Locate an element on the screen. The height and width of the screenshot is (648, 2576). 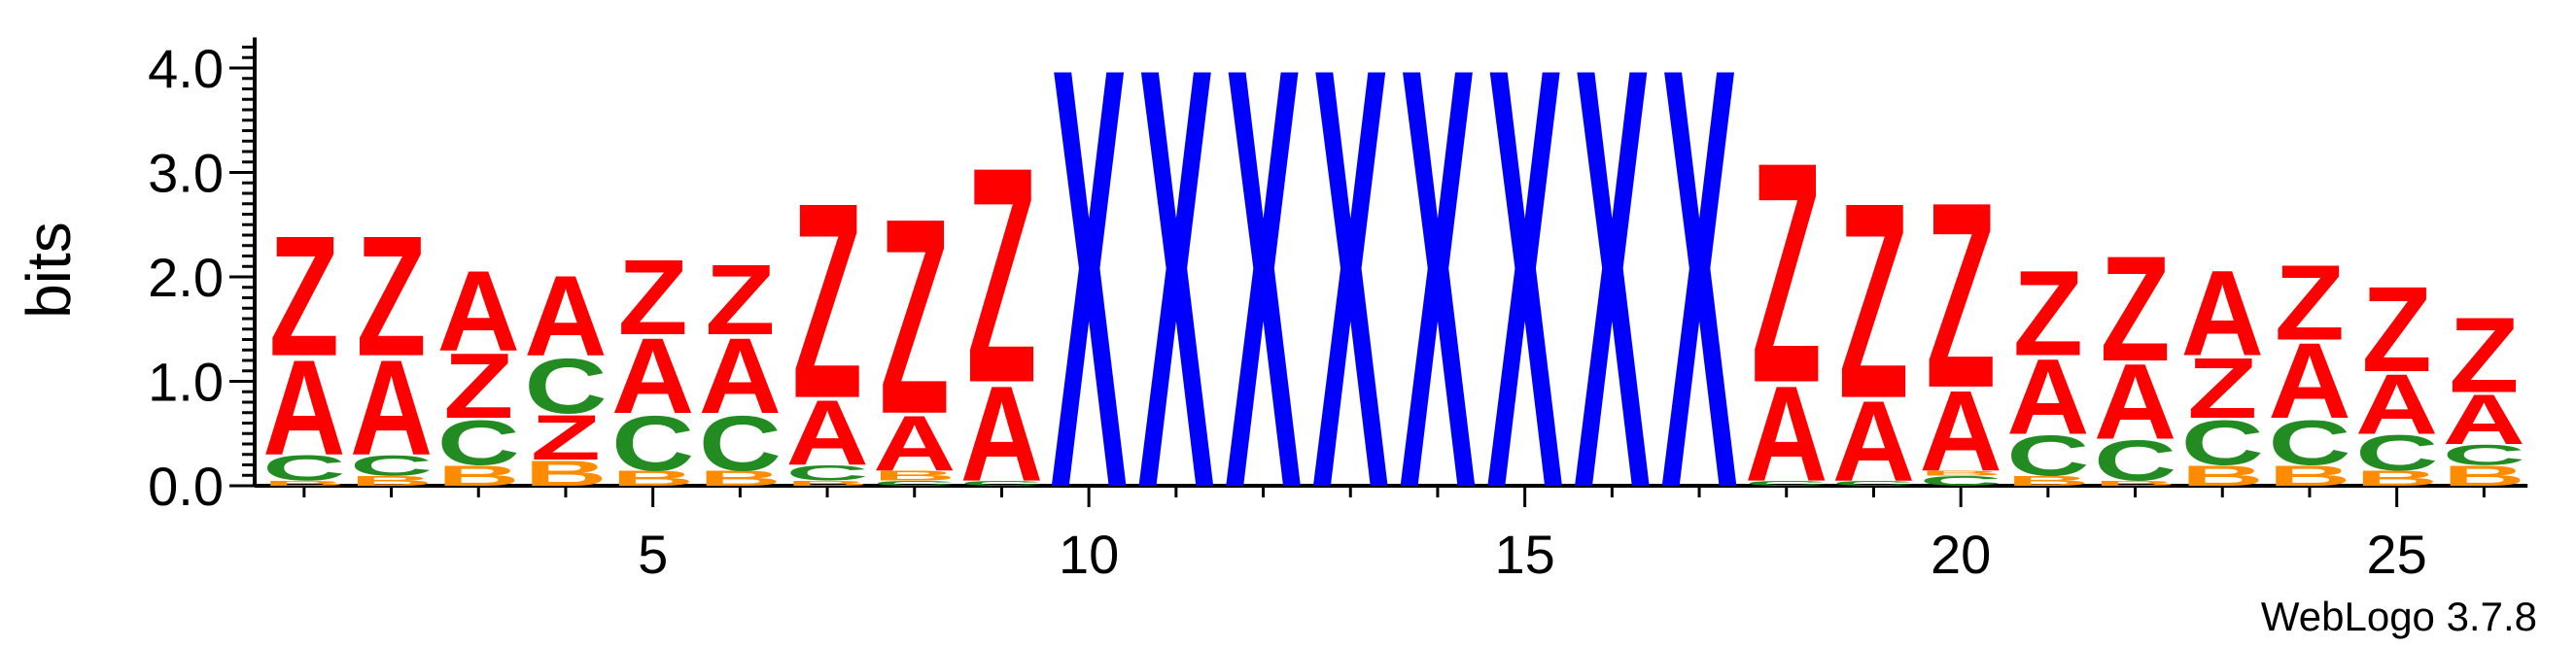
y-axis: 0.0 1.0 2.0 3.0 4.0 is located at coordinates (202, 277).